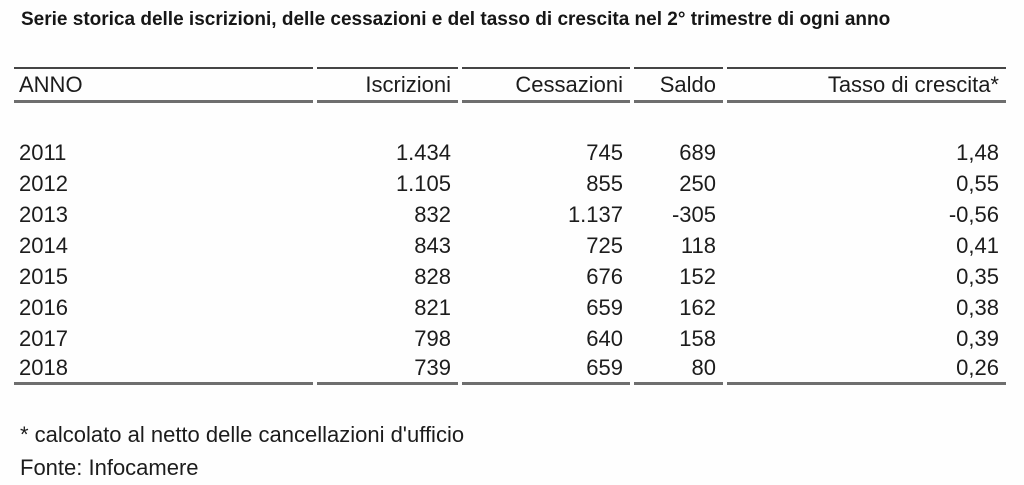 Image resolution: width=1024 pixels, height=485 pixels. Describe the element at coordinates (510, 214) in the screenshot. I see `table-row: 2013 832 1.137 -305 -0,56` at that location.